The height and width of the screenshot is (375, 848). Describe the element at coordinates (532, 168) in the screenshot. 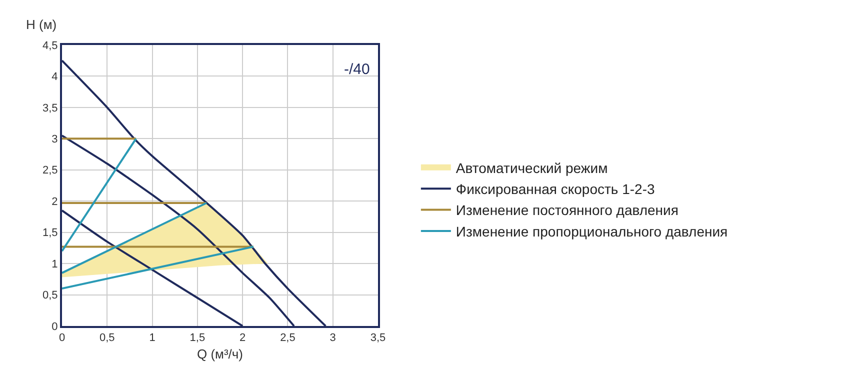

I see `legend-label: Автоматический режим` at that location.